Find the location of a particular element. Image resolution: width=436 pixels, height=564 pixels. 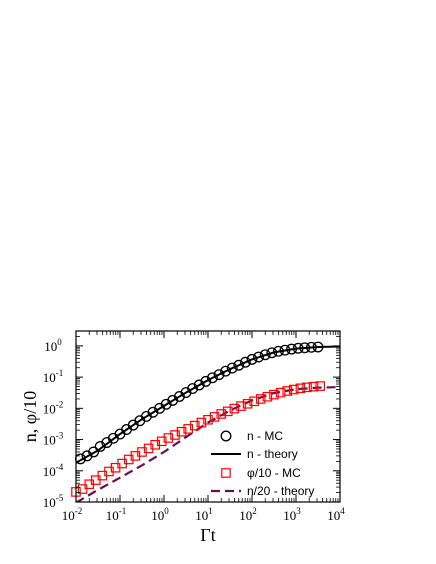

x-tick-label: 10⁴ is located at coordinates (336, 514).